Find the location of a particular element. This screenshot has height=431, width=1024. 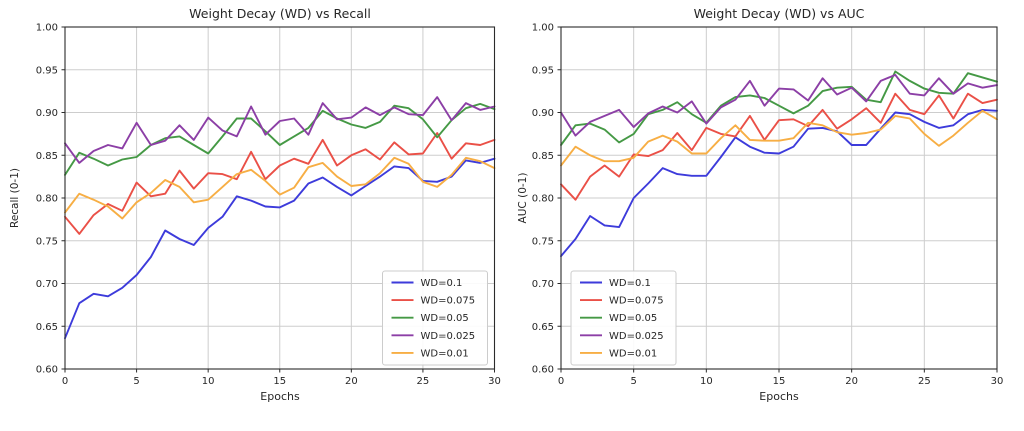

series-line-wd-0.1 is located at coordinates (779, 183).